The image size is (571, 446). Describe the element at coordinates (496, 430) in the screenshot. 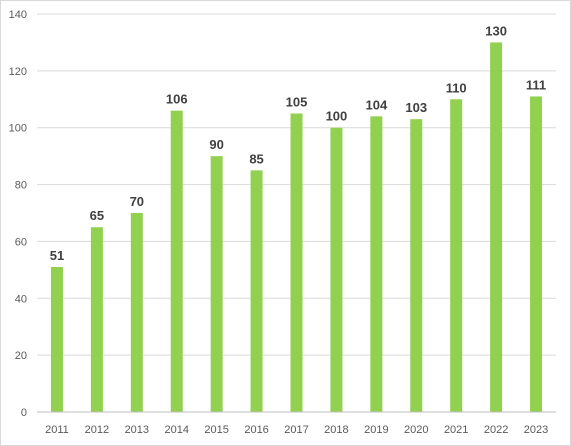

I see `x-tick-label: 2022` at that location.